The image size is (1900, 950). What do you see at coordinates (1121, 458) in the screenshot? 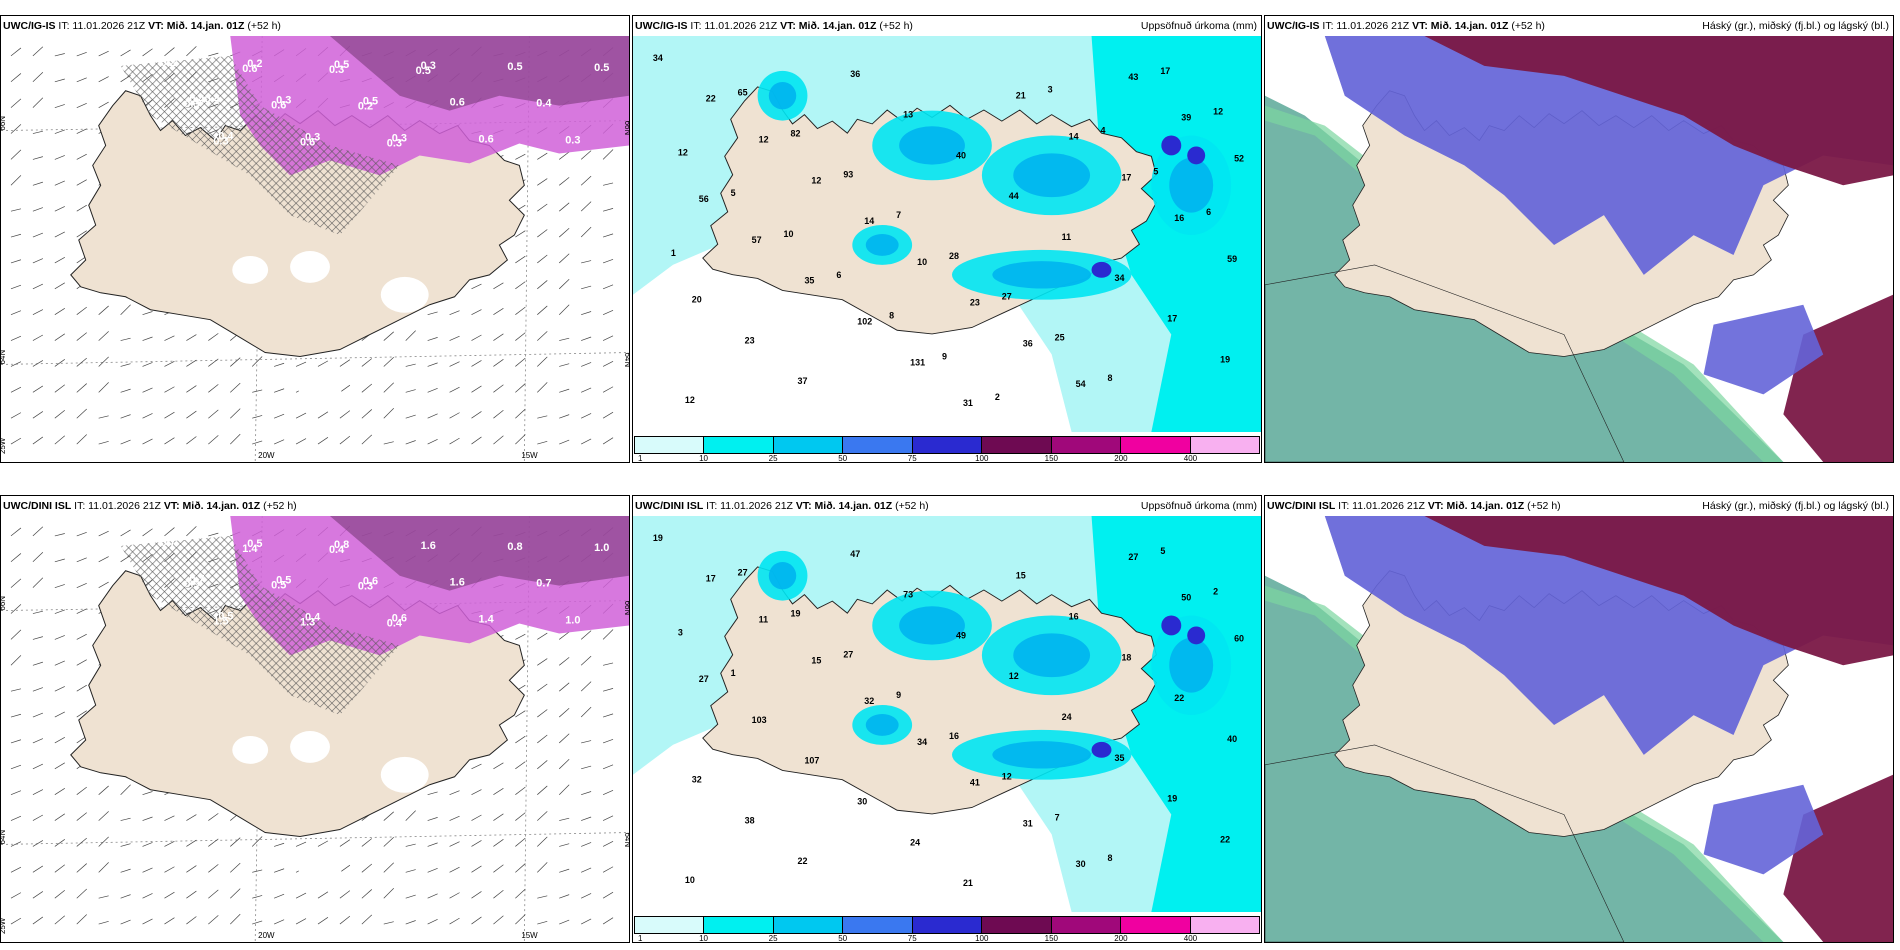
I see `colorbar-tick-label: 200` at bounding box center [1121, 458].